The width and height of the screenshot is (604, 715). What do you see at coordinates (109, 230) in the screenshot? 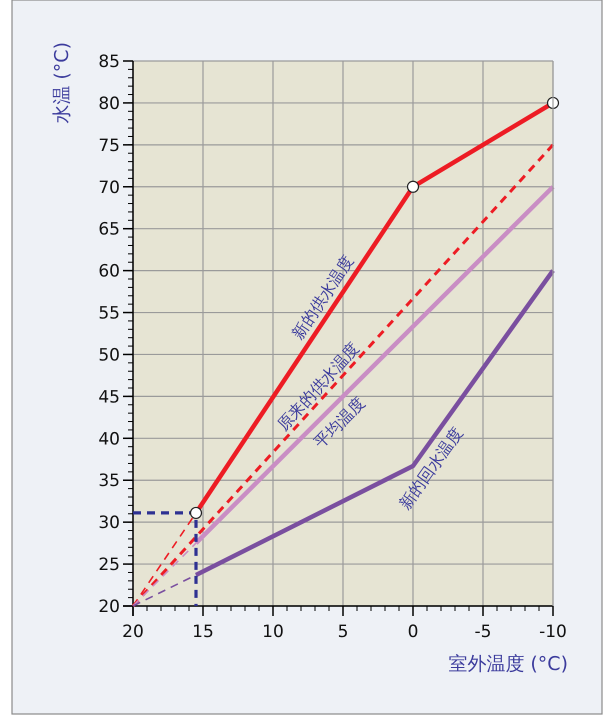
I see `y-tick-label: 65` at bounding box center [109, 230].